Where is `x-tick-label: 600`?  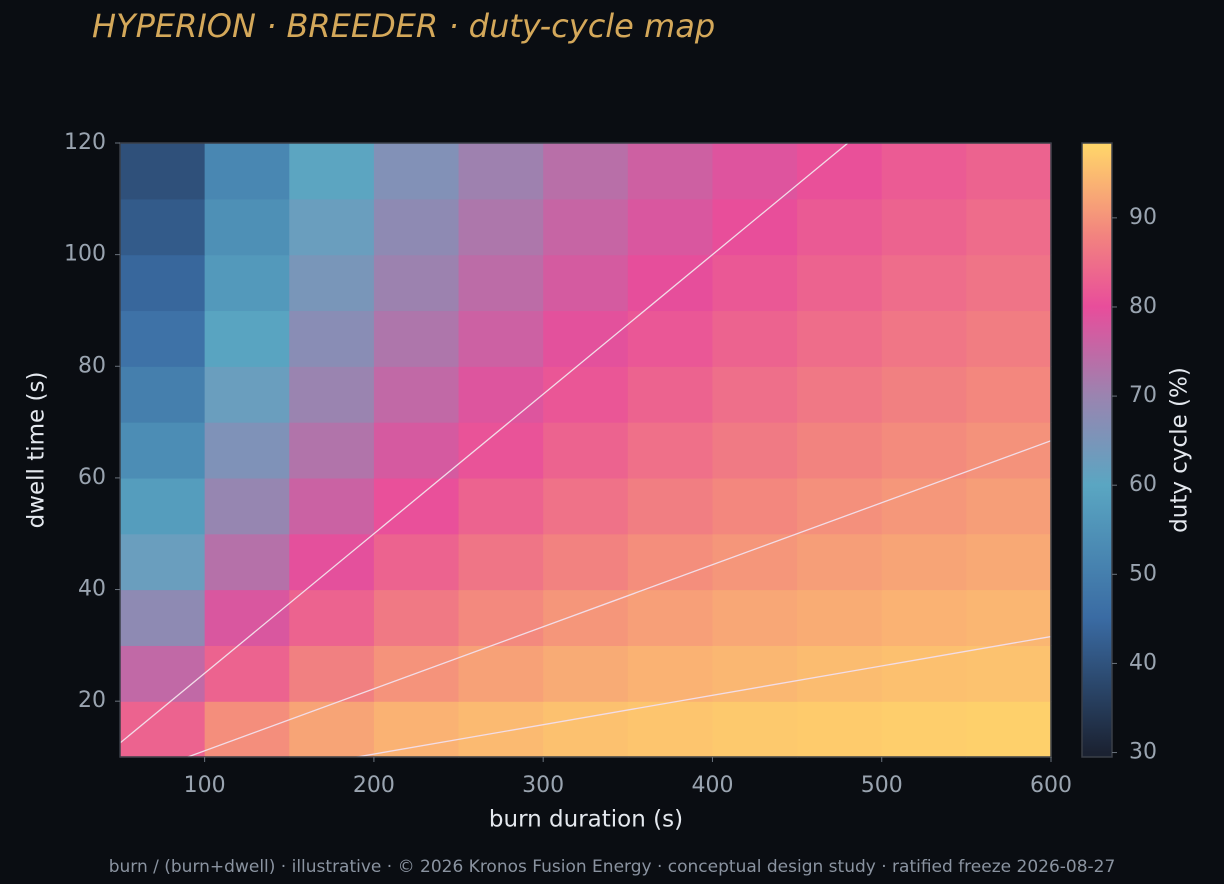 x-tick-label: 600 is located at coordinates (1051, 785).